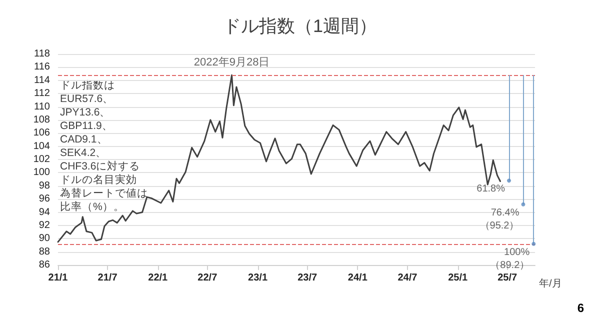 The width and height of the screenshot is (600, 330). Describe the element at coordinates (44, 212) in the screenshot. I see `y-tick-label: 94` at that location.